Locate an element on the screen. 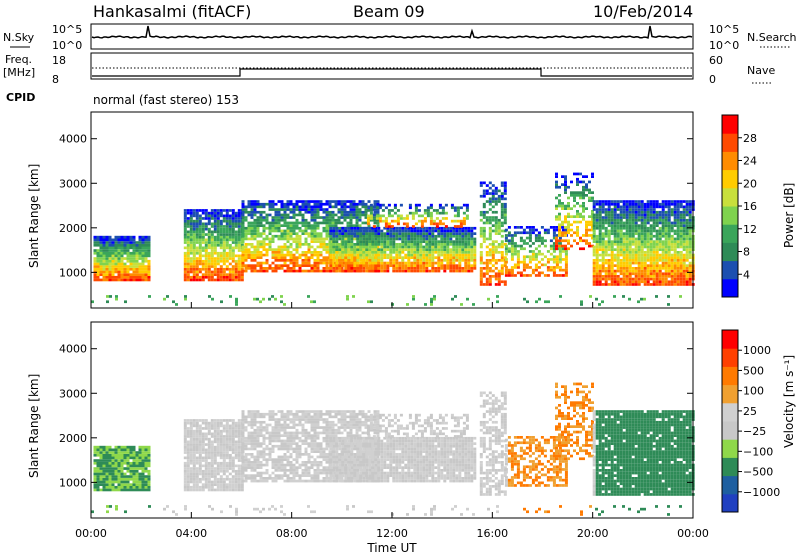  y-tick-label: 3000 is located at coordinates (73, 183).